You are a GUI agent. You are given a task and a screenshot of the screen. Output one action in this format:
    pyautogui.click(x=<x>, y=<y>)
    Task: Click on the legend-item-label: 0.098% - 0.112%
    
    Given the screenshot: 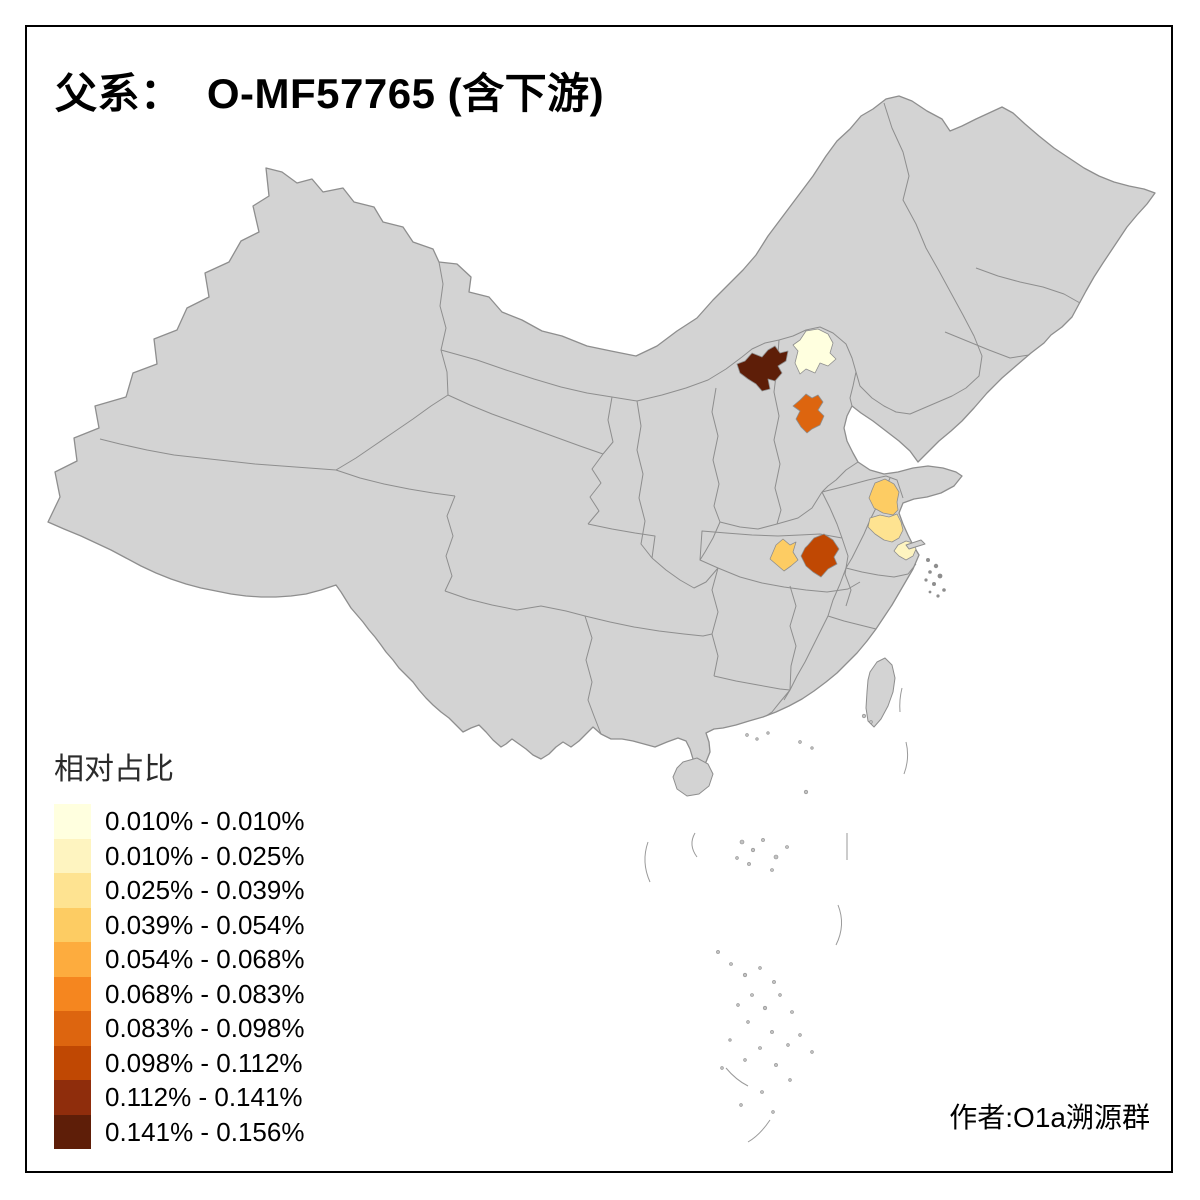 What is the action you would take?
    pyautogui.click(x=204, y=1062)
    